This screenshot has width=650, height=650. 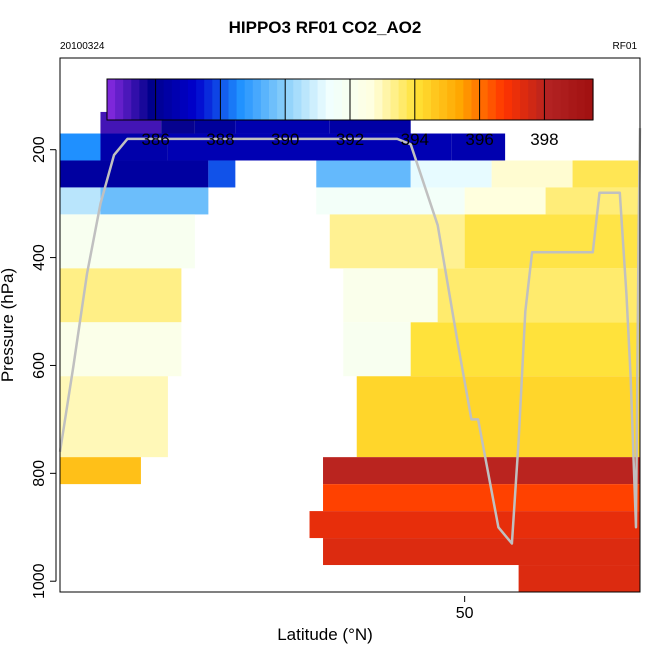 What do you see at coordinates (624, 46) in the screenshot?
I see `flight-label: RF01` at bounding box center [624, 46].